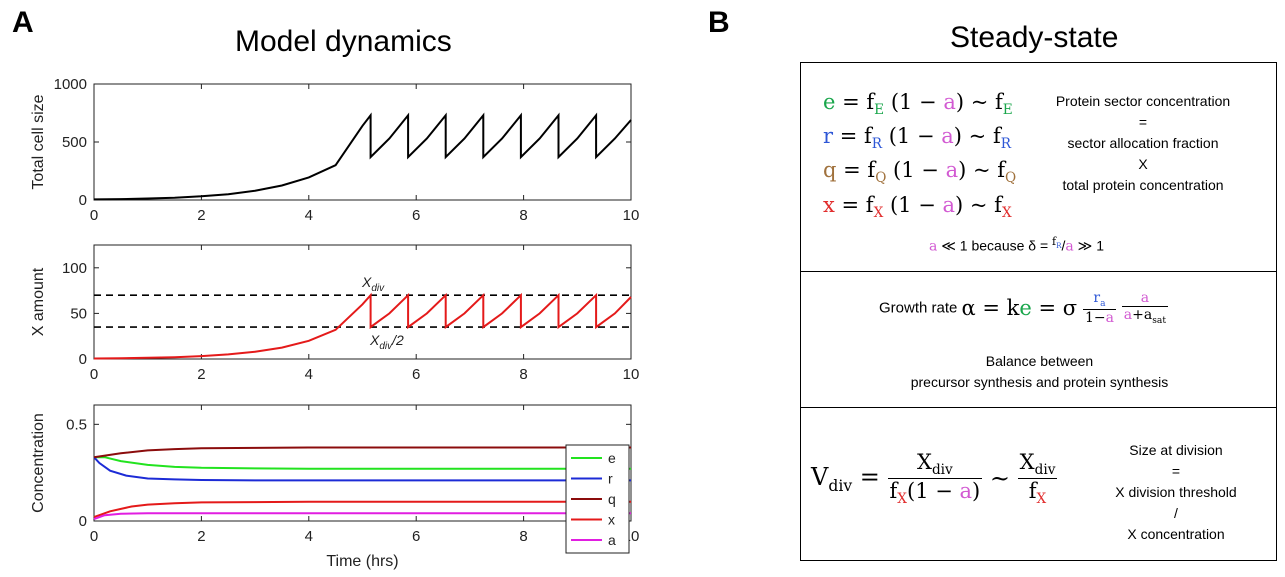 The image size is (1285, 577). I want to click on xdiv2-sub: div, so click(1045, 470).